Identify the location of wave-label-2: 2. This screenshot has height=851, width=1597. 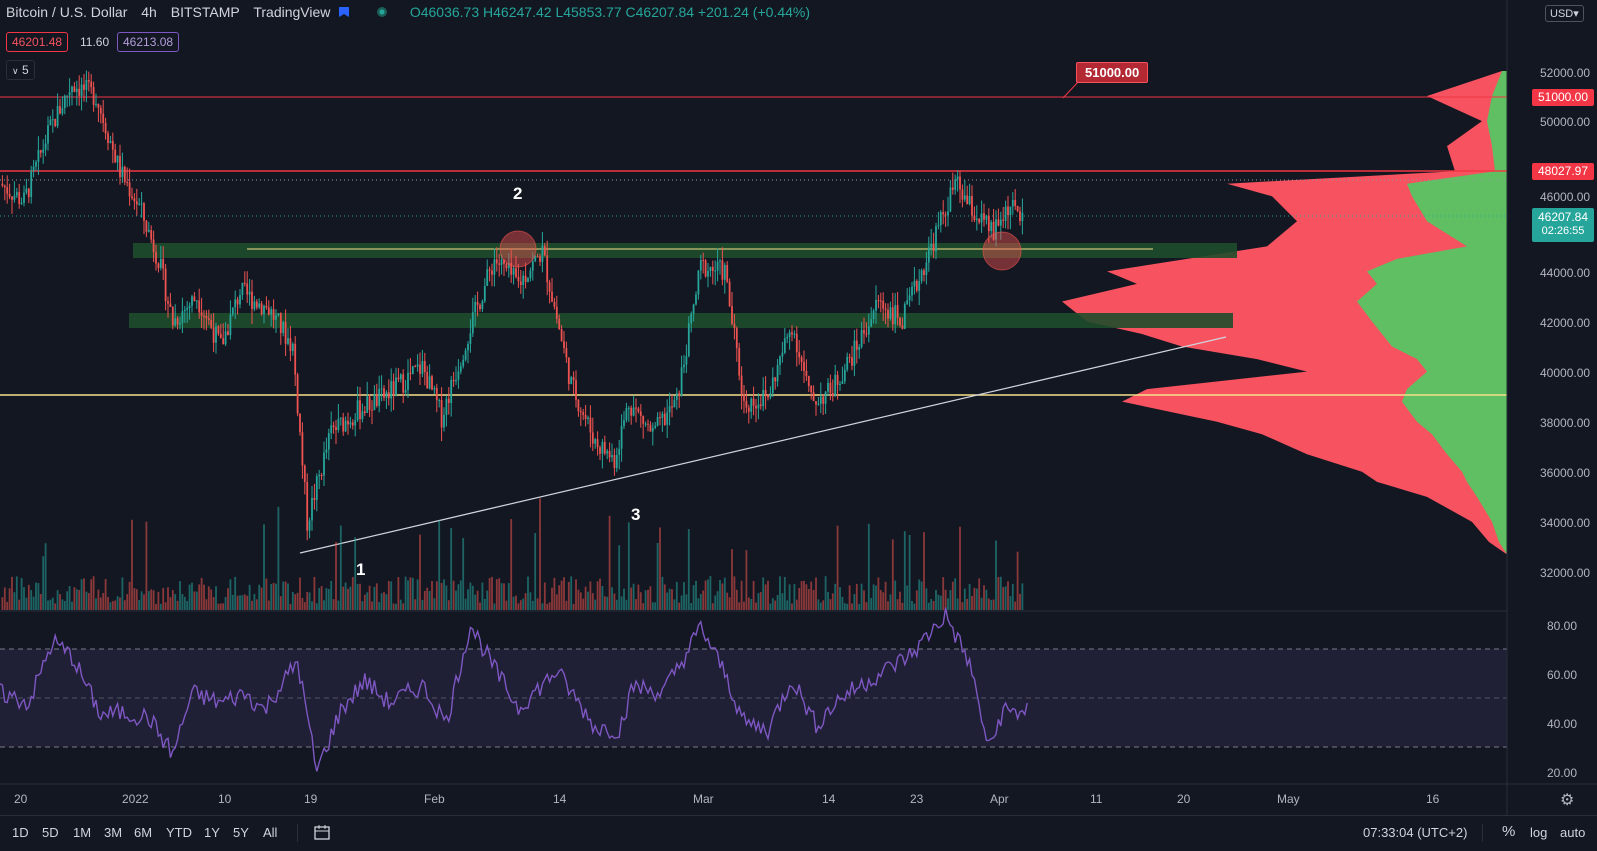
(518, 193).